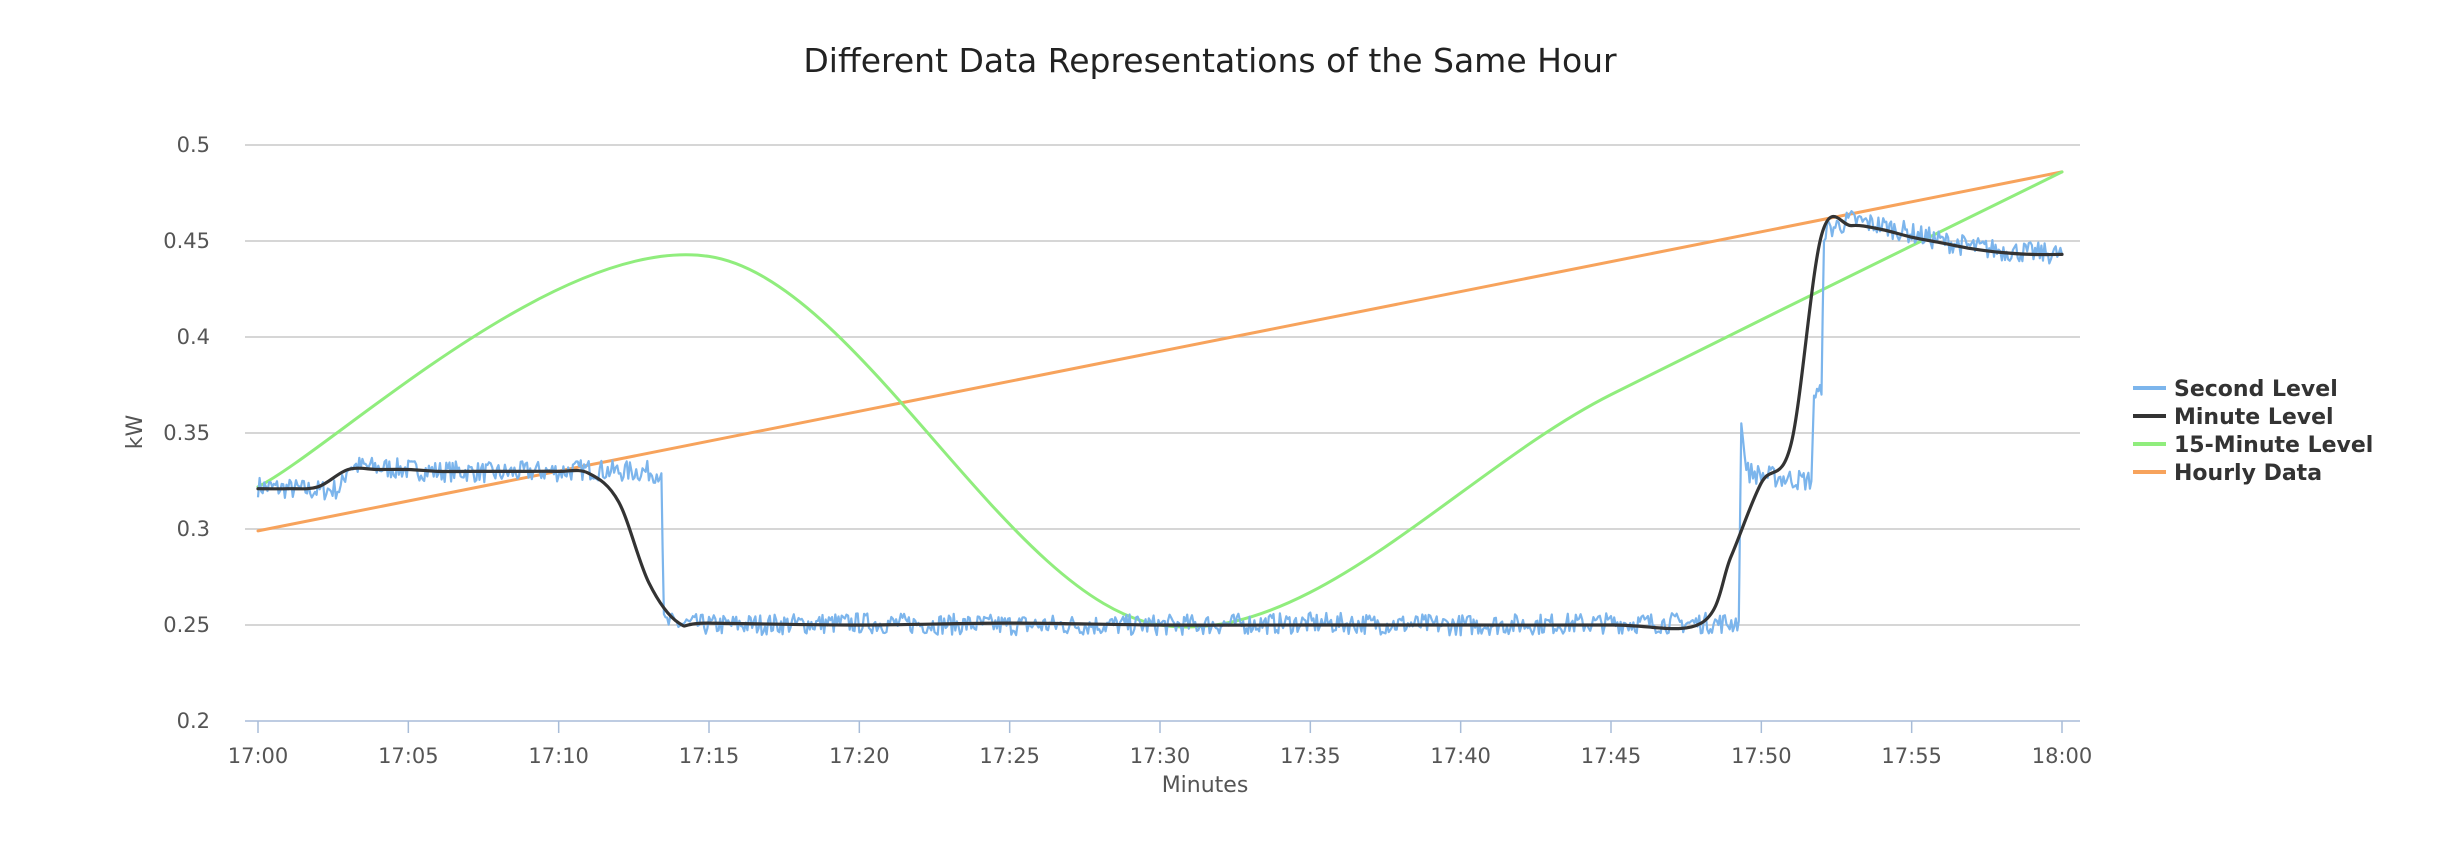 The height and width of the screenshot is (842, 2464). Describe the element at coordinates (186, 625) in the screenshot. I see `y-tick-label: 0.25` at that location.